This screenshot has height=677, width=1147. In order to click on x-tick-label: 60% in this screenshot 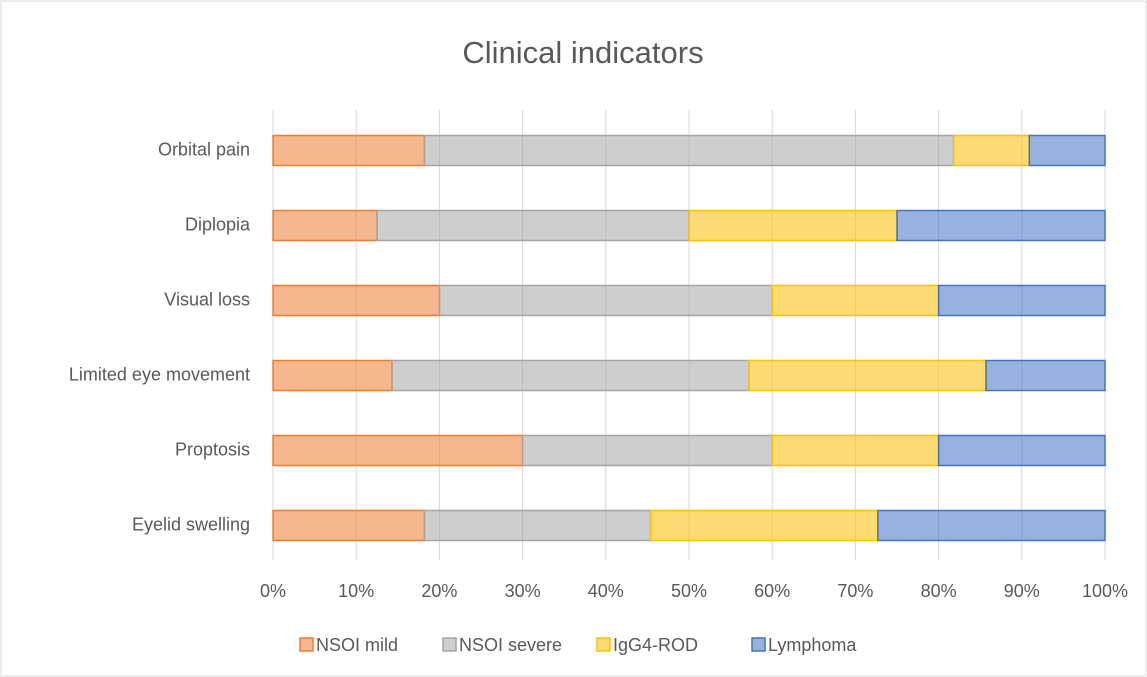, I will do `click(772, 591)`.